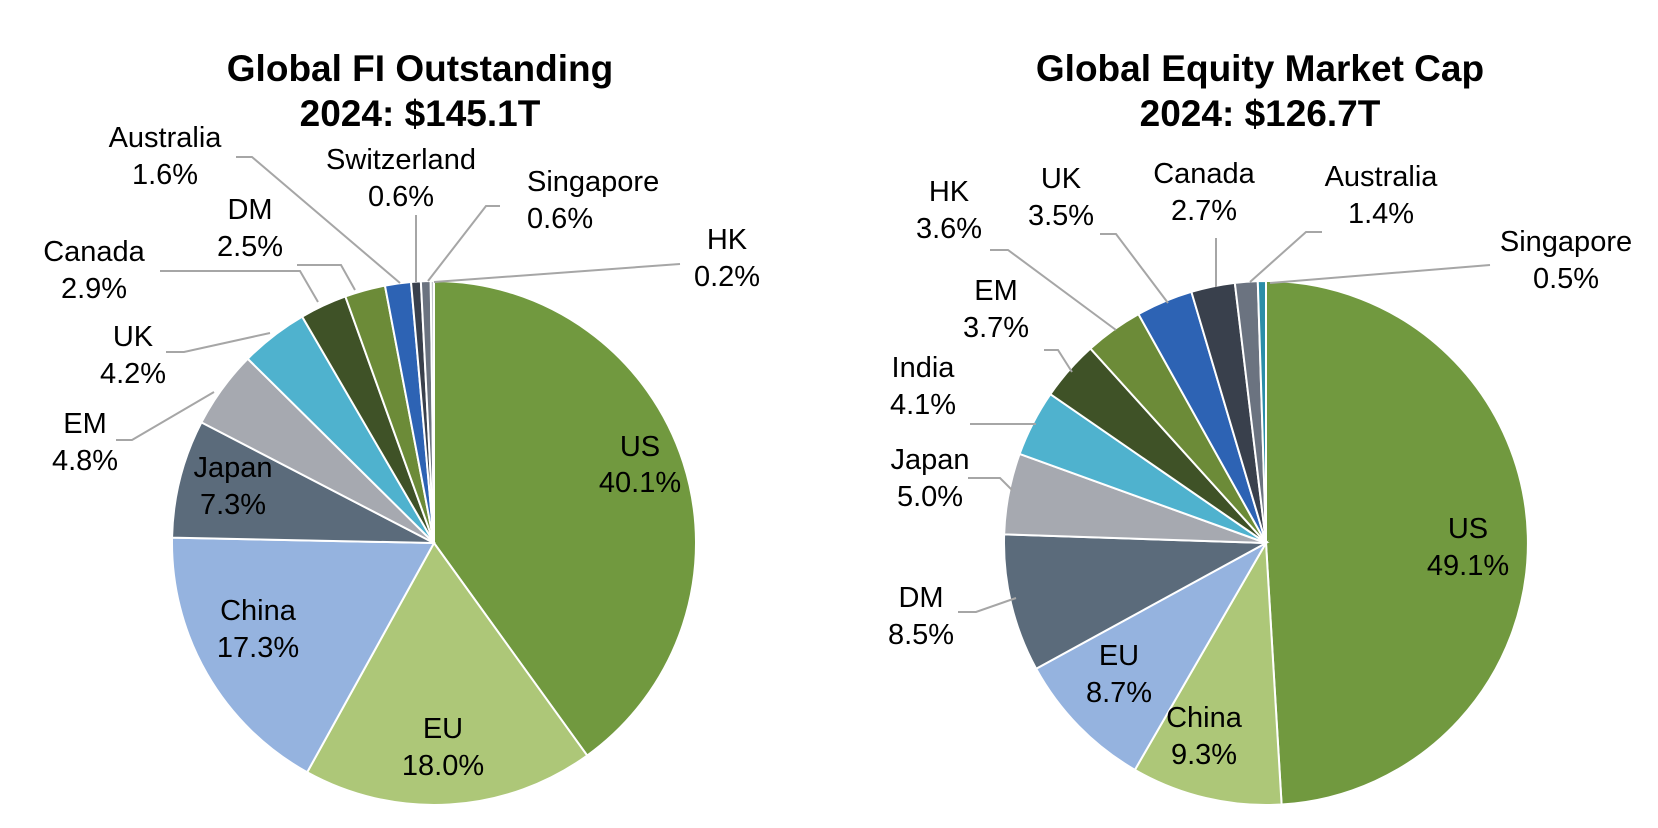 The image size is (1658, 828). What do you see at coordinates (996, 328) in the screenshot?
I see `chart-2-label-em-percent: 3.7%` at bounding box center [996, 328].